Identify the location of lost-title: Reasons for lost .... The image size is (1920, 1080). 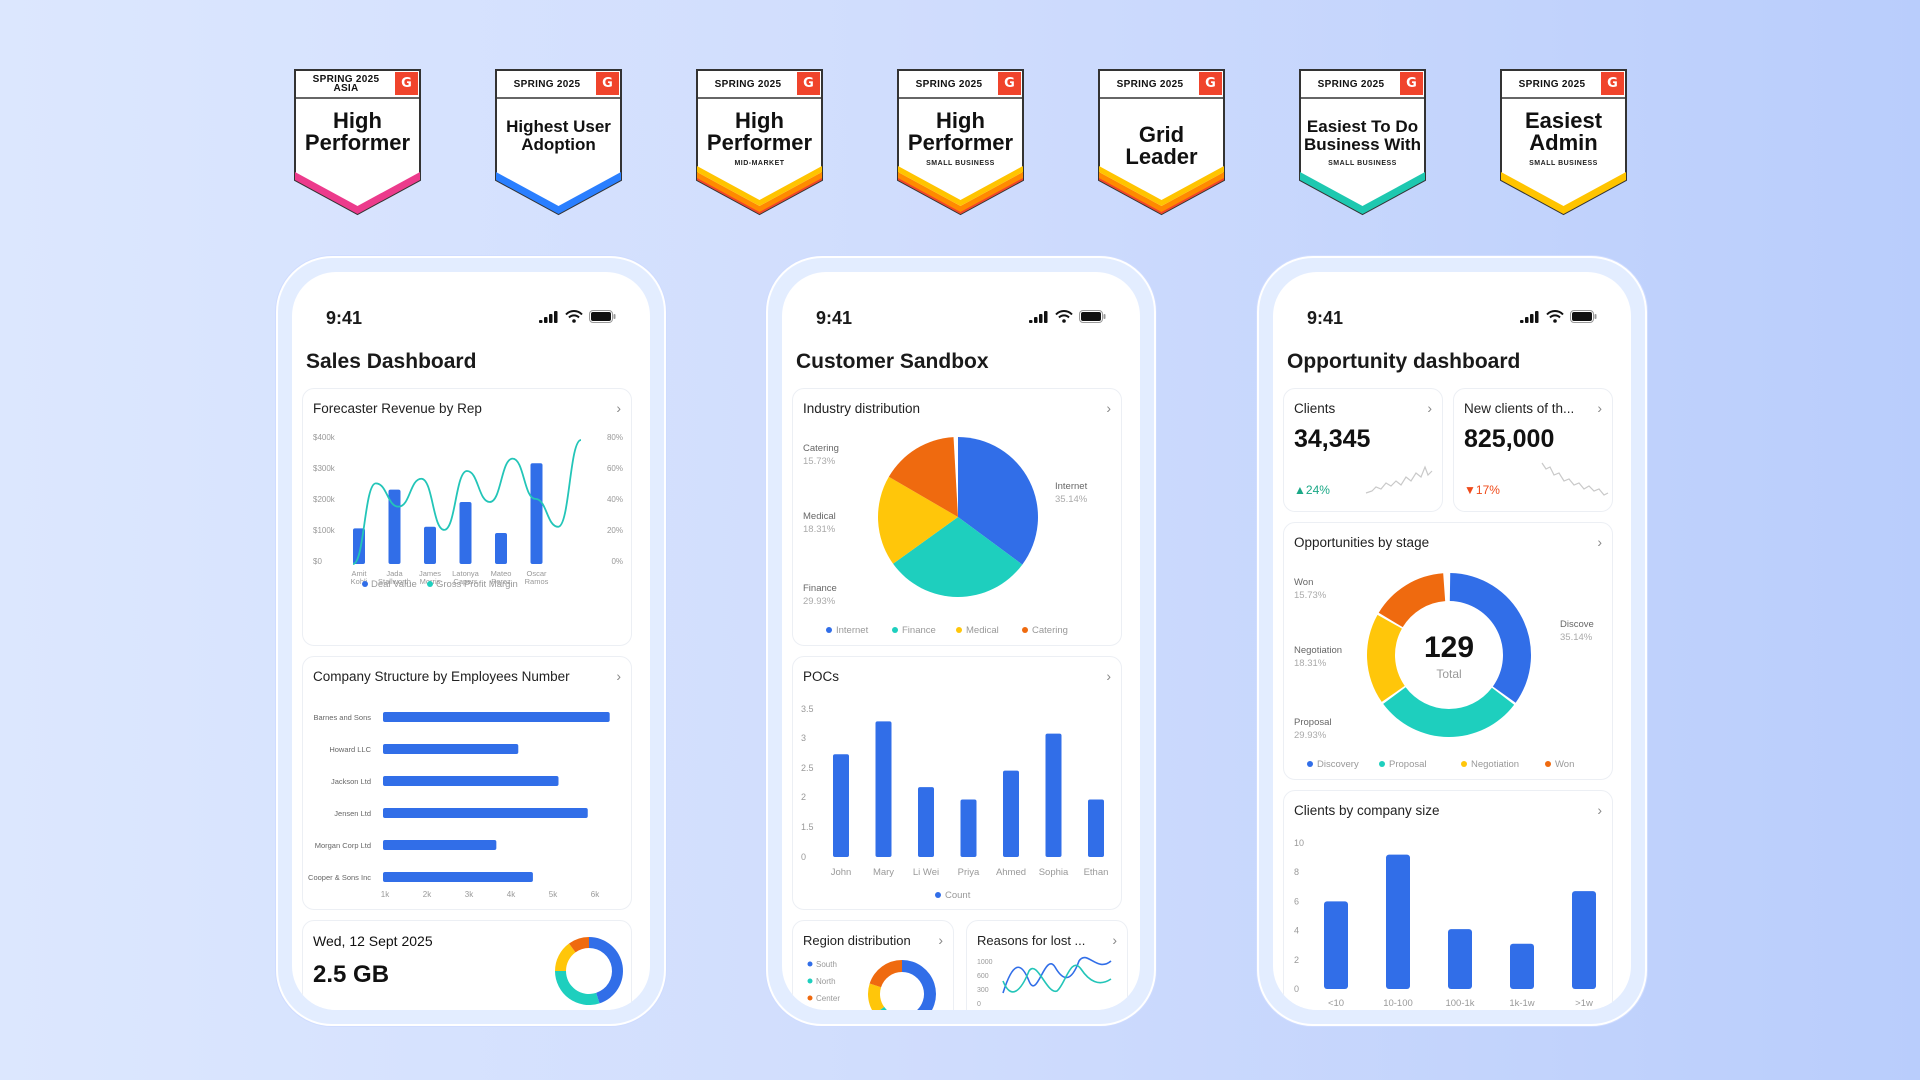
(1031, 940).